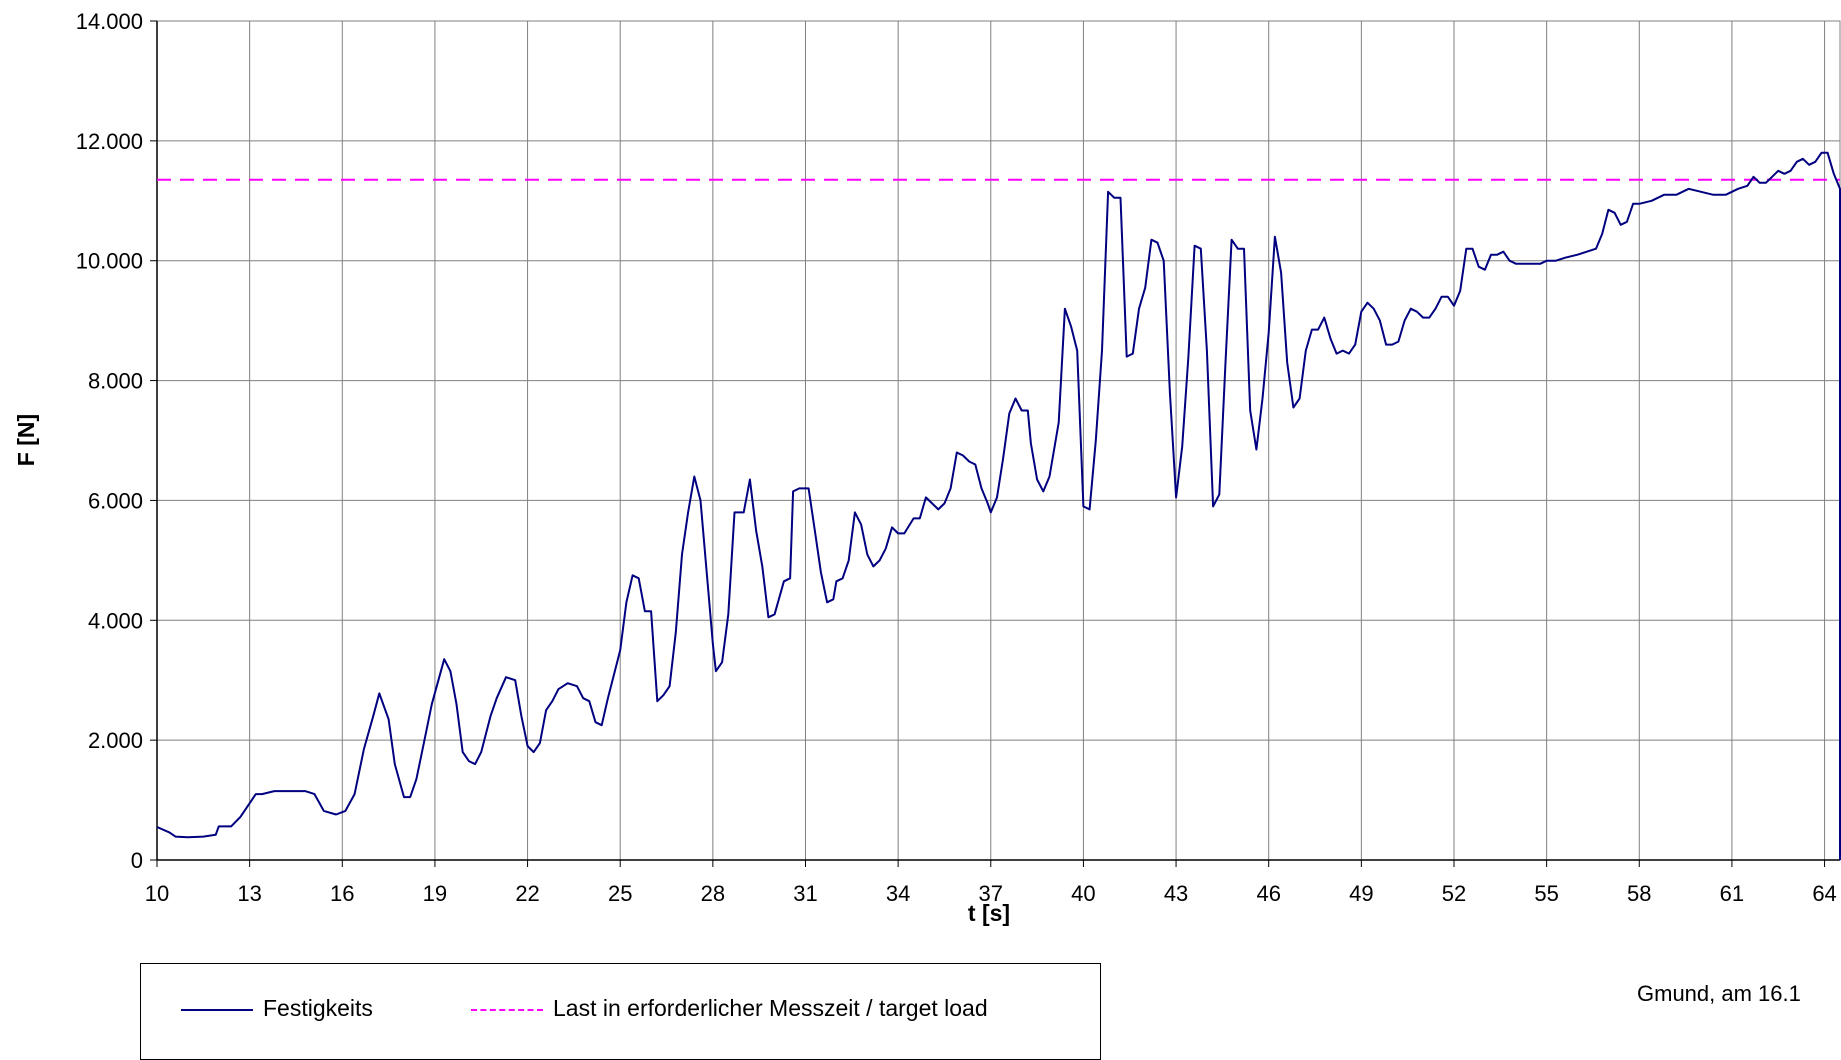 This screenshot has width=1841, height=1060. Describe the element at coordinates (1639, 893) in the screenshot. I see `x-tick-label: 58` at that location.